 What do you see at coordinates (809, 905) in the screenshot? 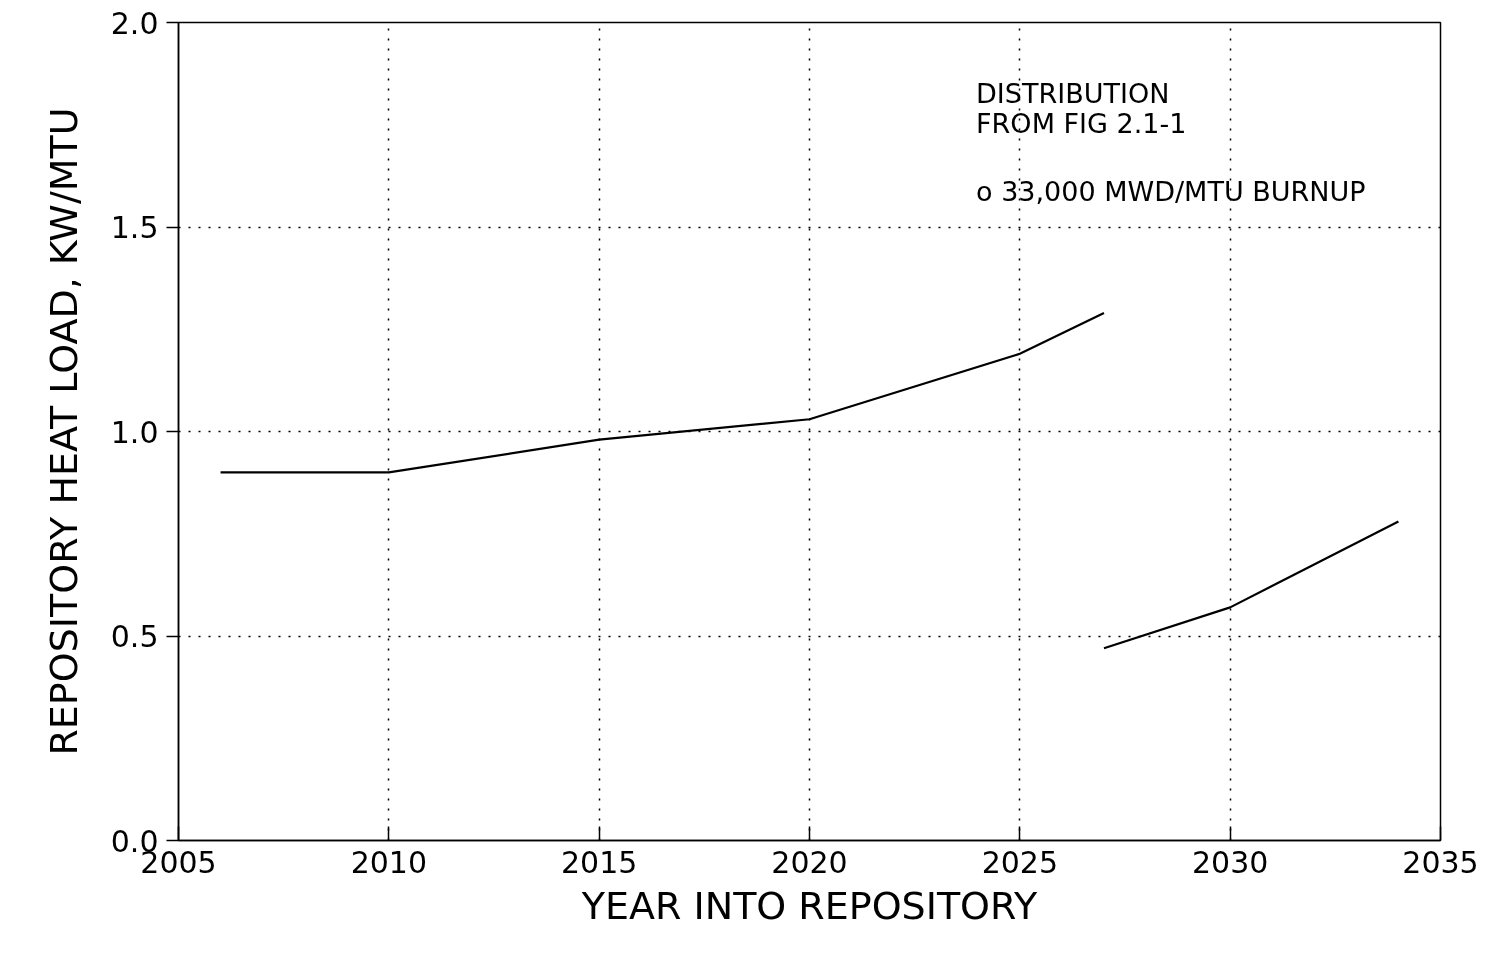
I see `x-axis-title: YEAR INTO REPOSITORY` at bounding box center [809, 905].